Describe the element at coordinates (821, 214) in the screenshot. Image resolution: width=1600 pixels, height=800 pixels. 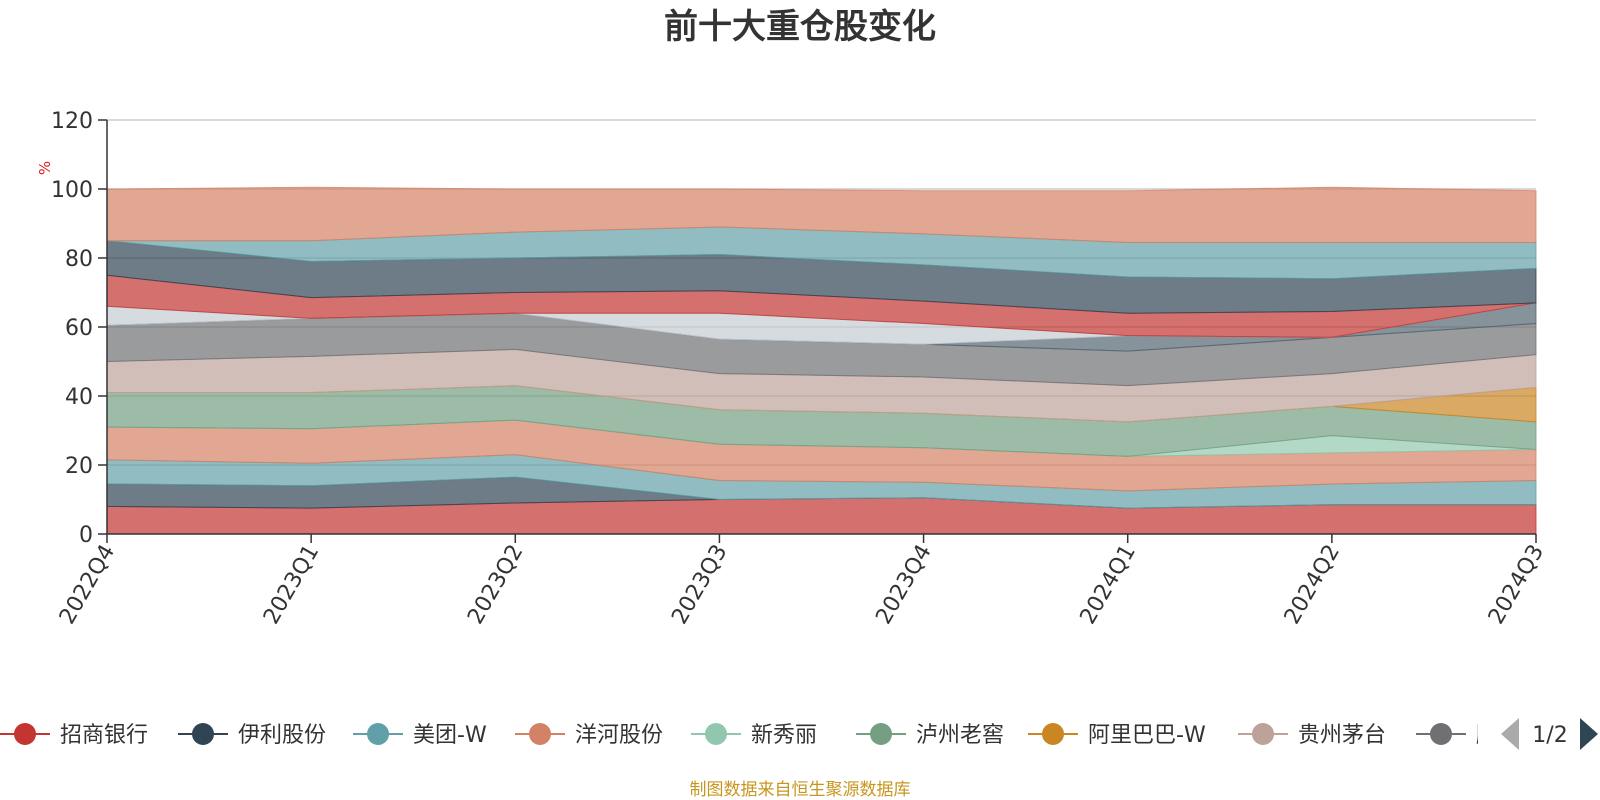
I see `area-series-中国平安` at that location.